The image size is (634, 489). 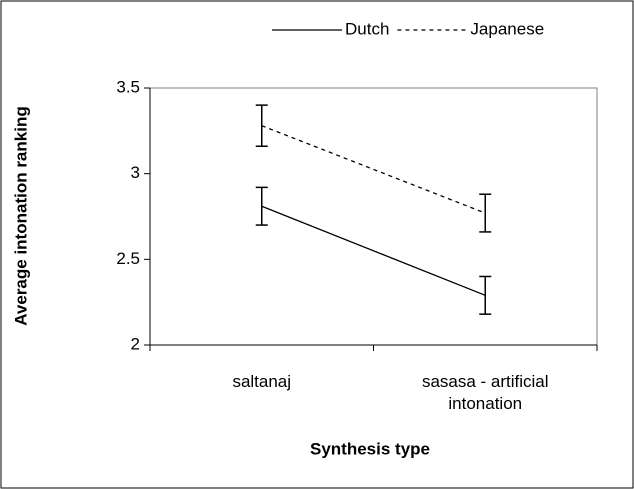 I want to click on x-axis-label: Synthesis type, so click(x=370, y=448).